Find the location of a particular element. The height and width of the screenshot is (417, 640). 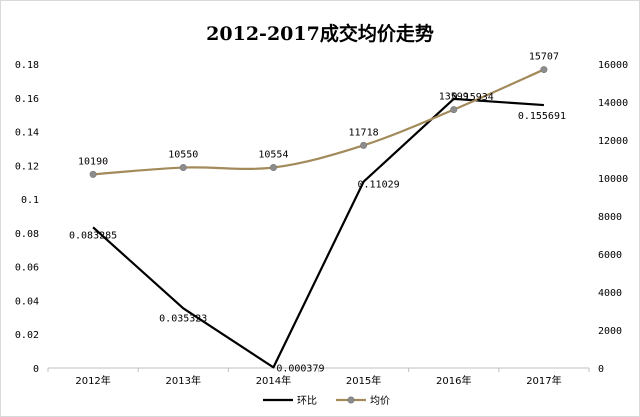

y-left-tick-label: 0.04 is located at coordinates (27, 301).